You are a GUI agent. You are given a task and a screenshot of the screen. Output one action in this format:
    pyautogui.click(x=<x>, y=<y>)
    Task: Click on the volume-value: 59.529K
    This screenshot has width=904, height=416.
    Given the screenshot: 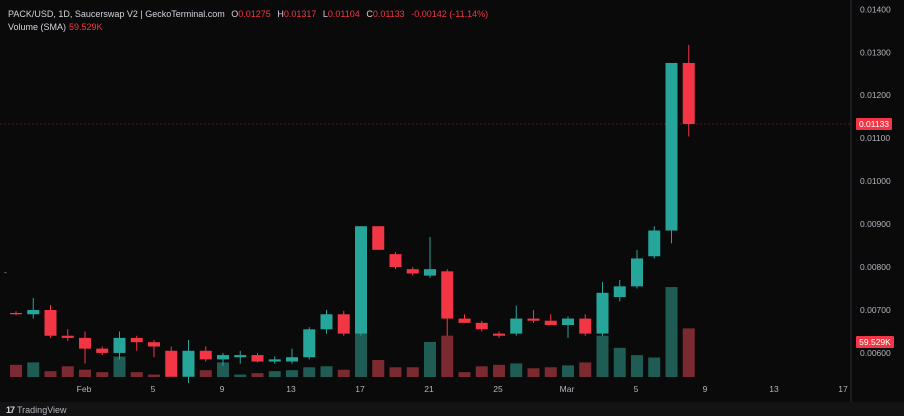 What is the action you would take?
    pyautogui.click(x=86, y=27)
    